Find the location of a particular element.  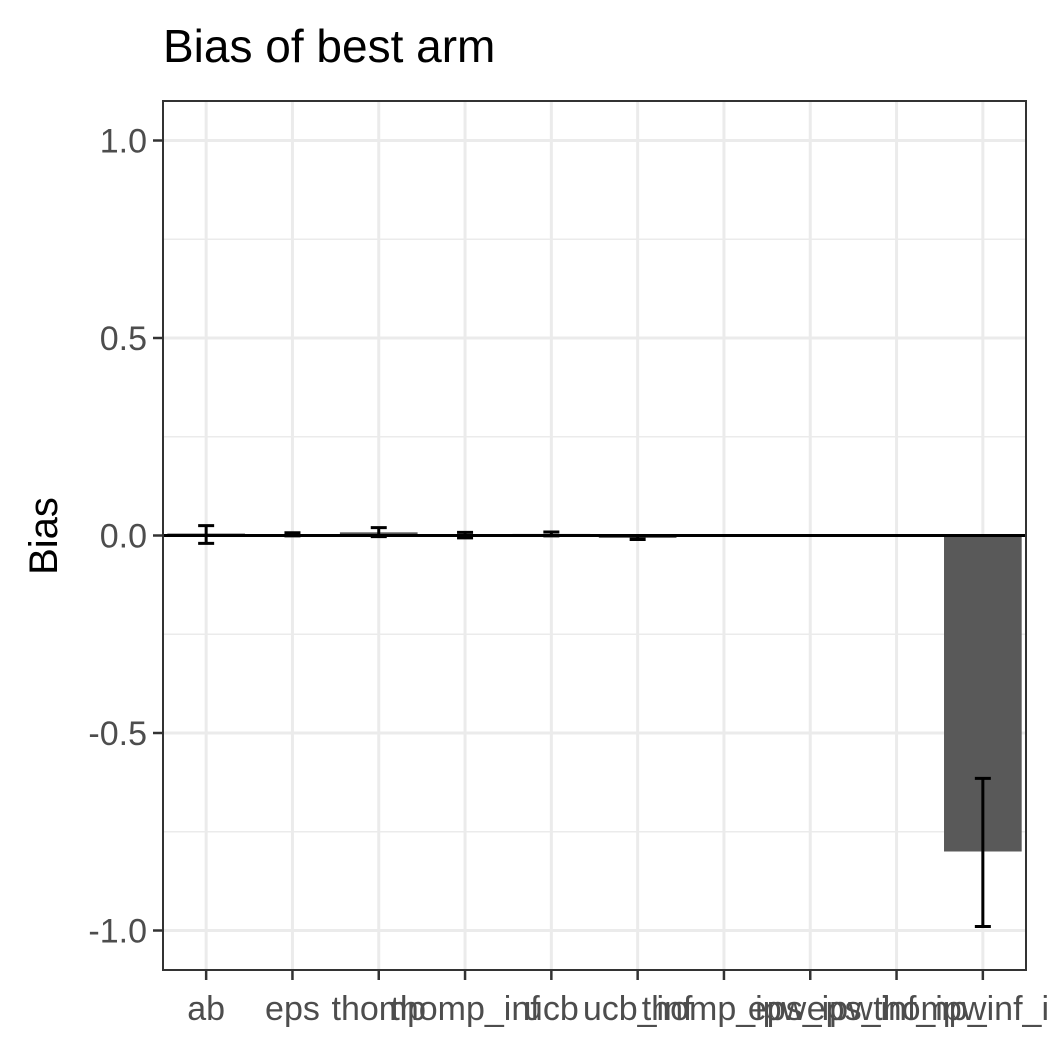

y-tick-label: -0.5 is located at coordinates (117, 734).